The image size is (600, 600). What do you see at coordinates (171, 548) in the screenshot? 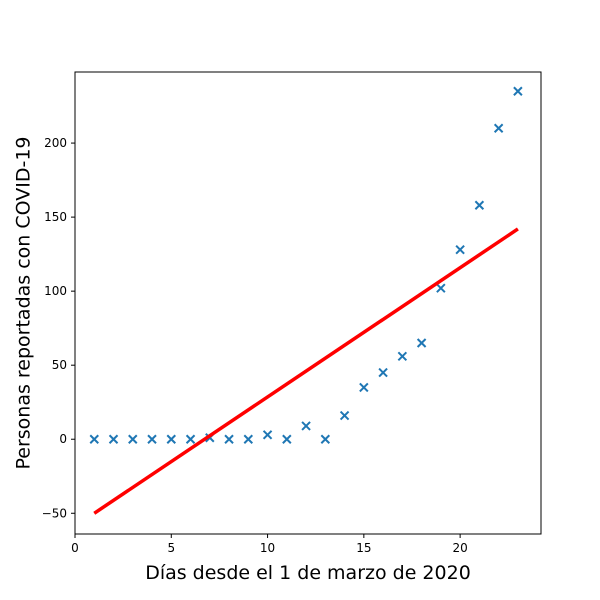
I see `x-tick-label: 5` at bounding box center [171, 548].